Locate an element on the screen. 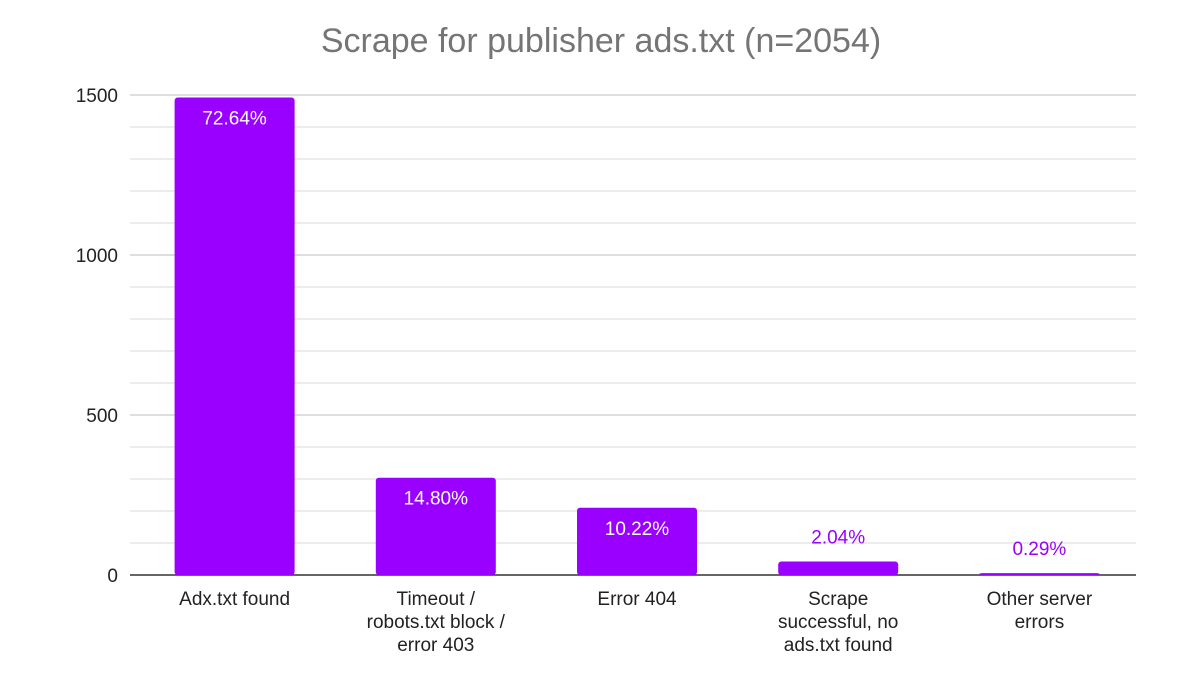 Image resolution: width=1200 pixels, height=675 pixels. x-tick-label: successful, no is located at coordinates (838, 622).